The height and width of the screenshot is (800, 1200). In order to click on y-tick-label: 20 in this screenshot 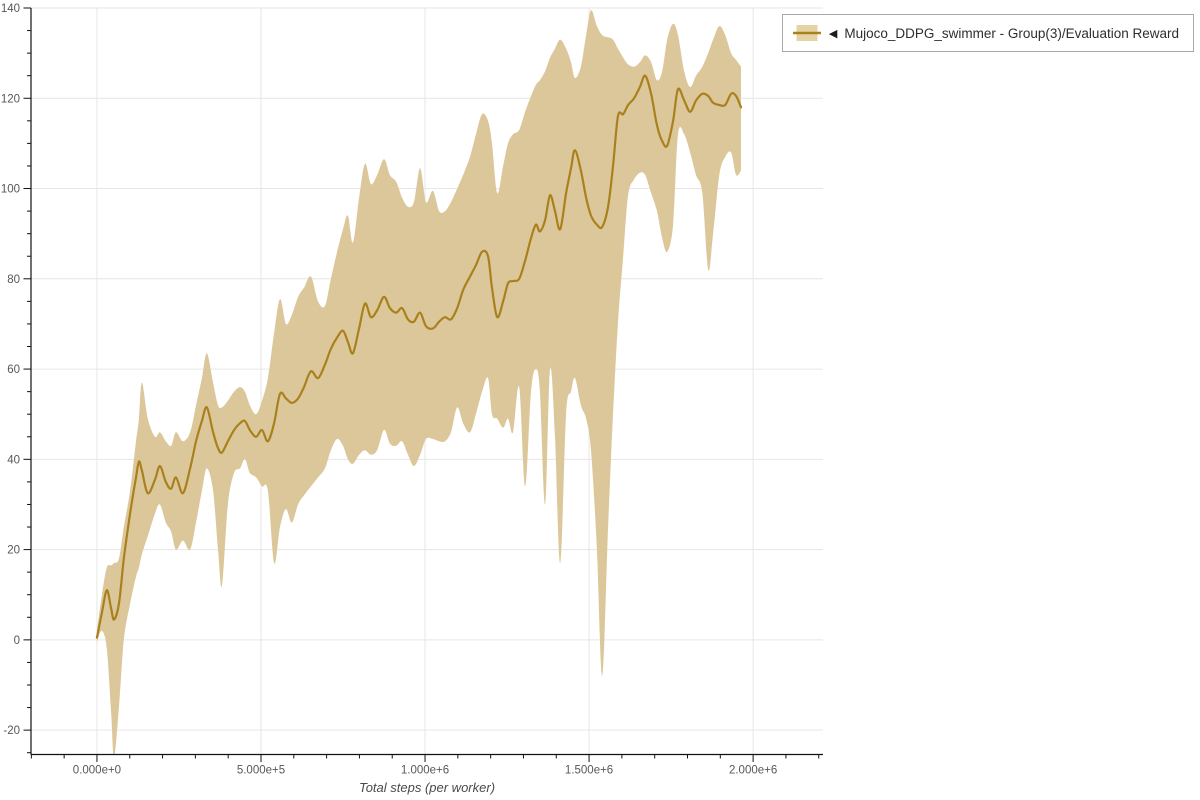, I will do `click(13, 551)`.